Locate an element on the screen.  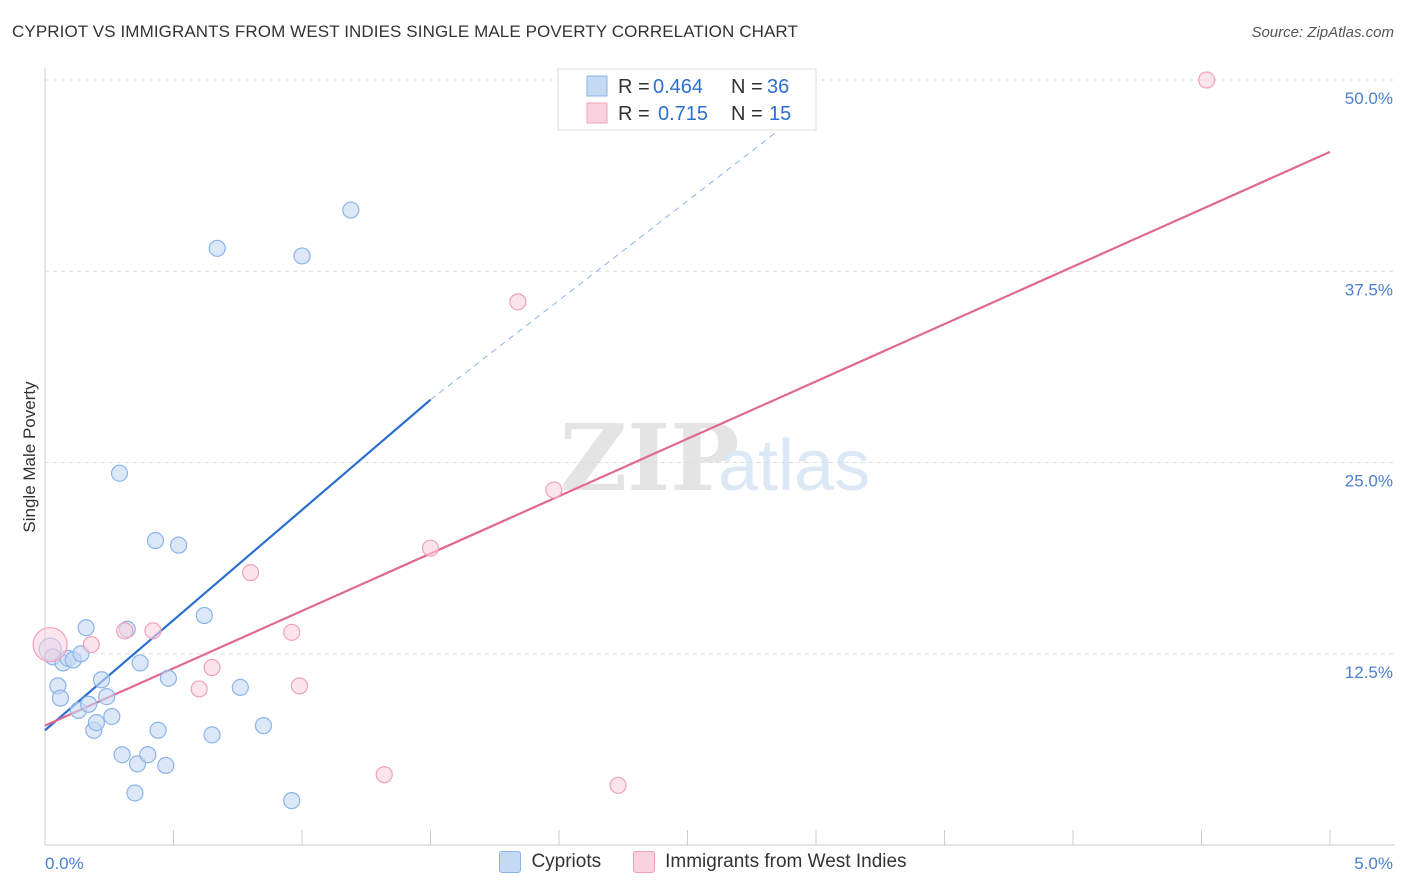
legend-item-cypriots: Cypriots is located at coordinates (550, 862).